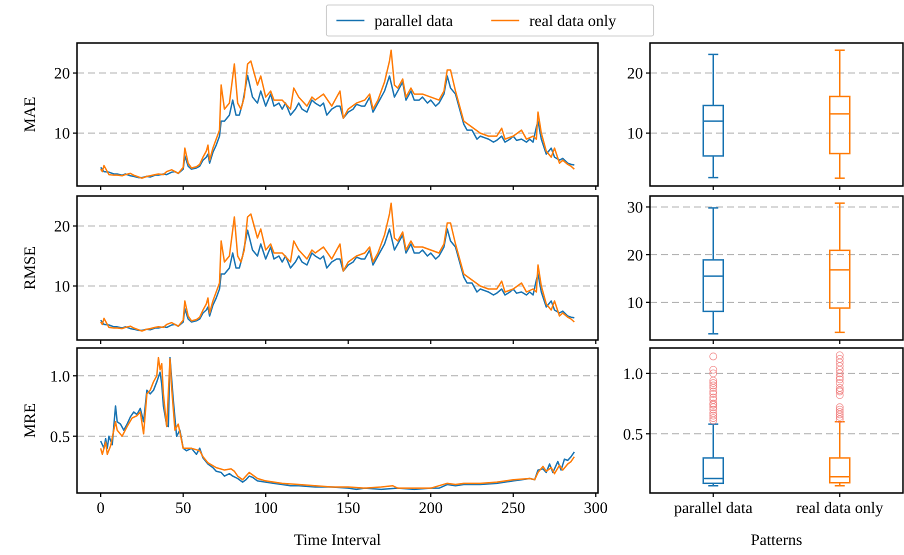 Image resolution: width=904 pixels, height=555 pixels. I want to click on legend-label: parallel data, so click(414, 21).